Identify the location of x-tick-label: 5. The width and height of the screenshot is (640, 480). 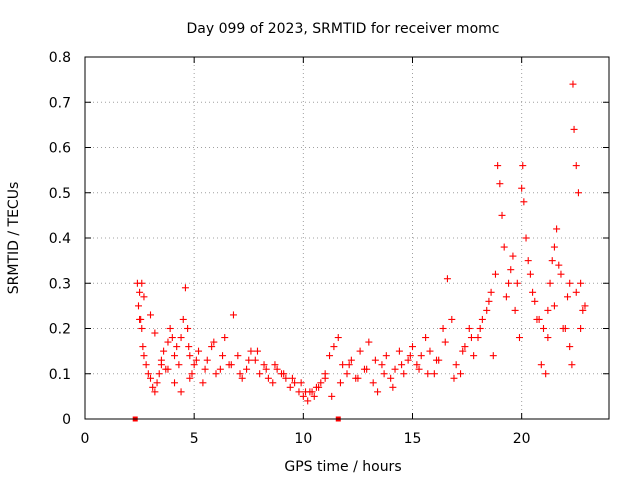
(194, 439).